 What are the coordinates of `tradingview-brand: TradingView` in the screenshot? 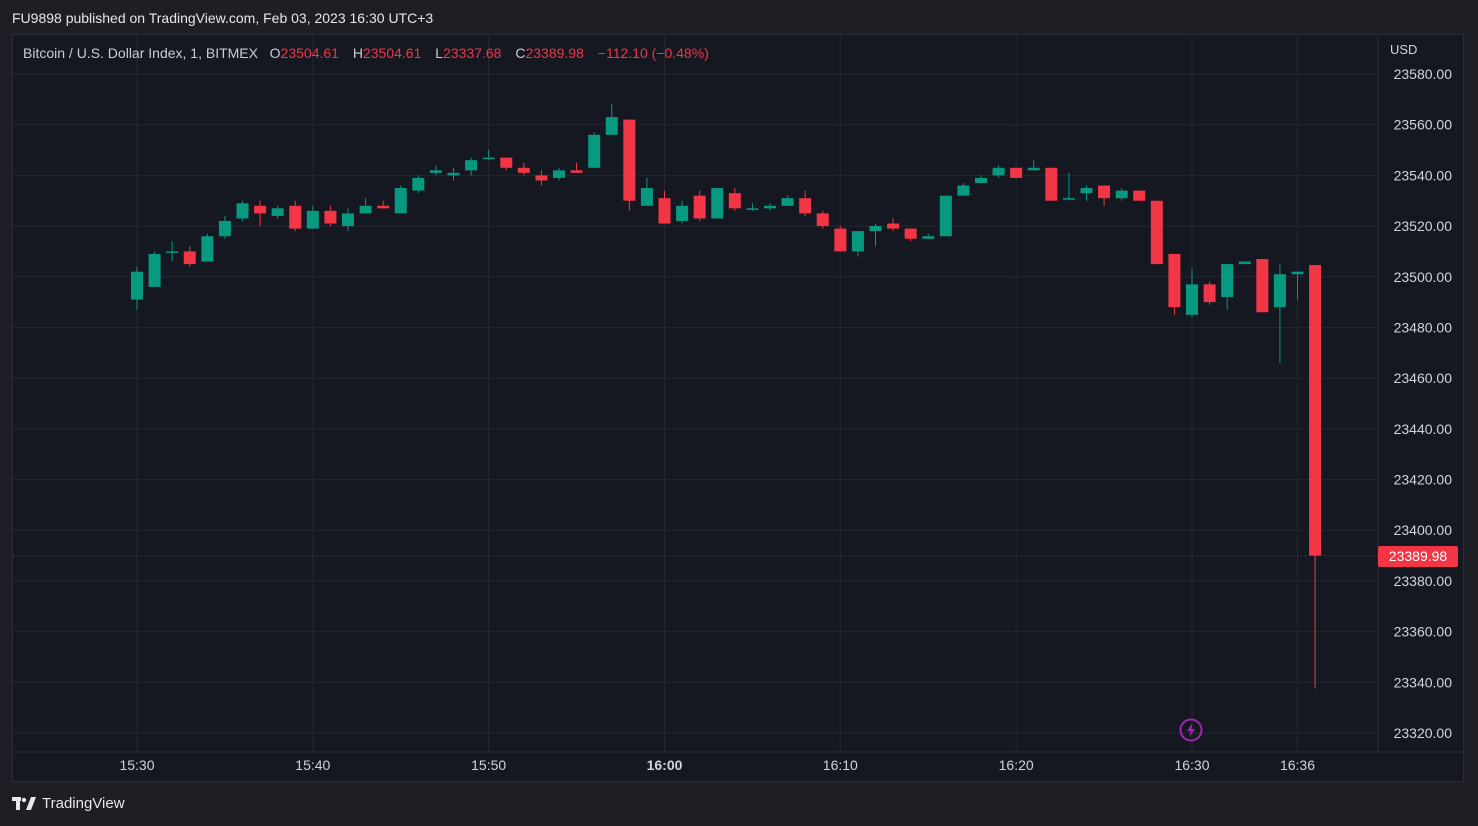 It's located at (68, 803).